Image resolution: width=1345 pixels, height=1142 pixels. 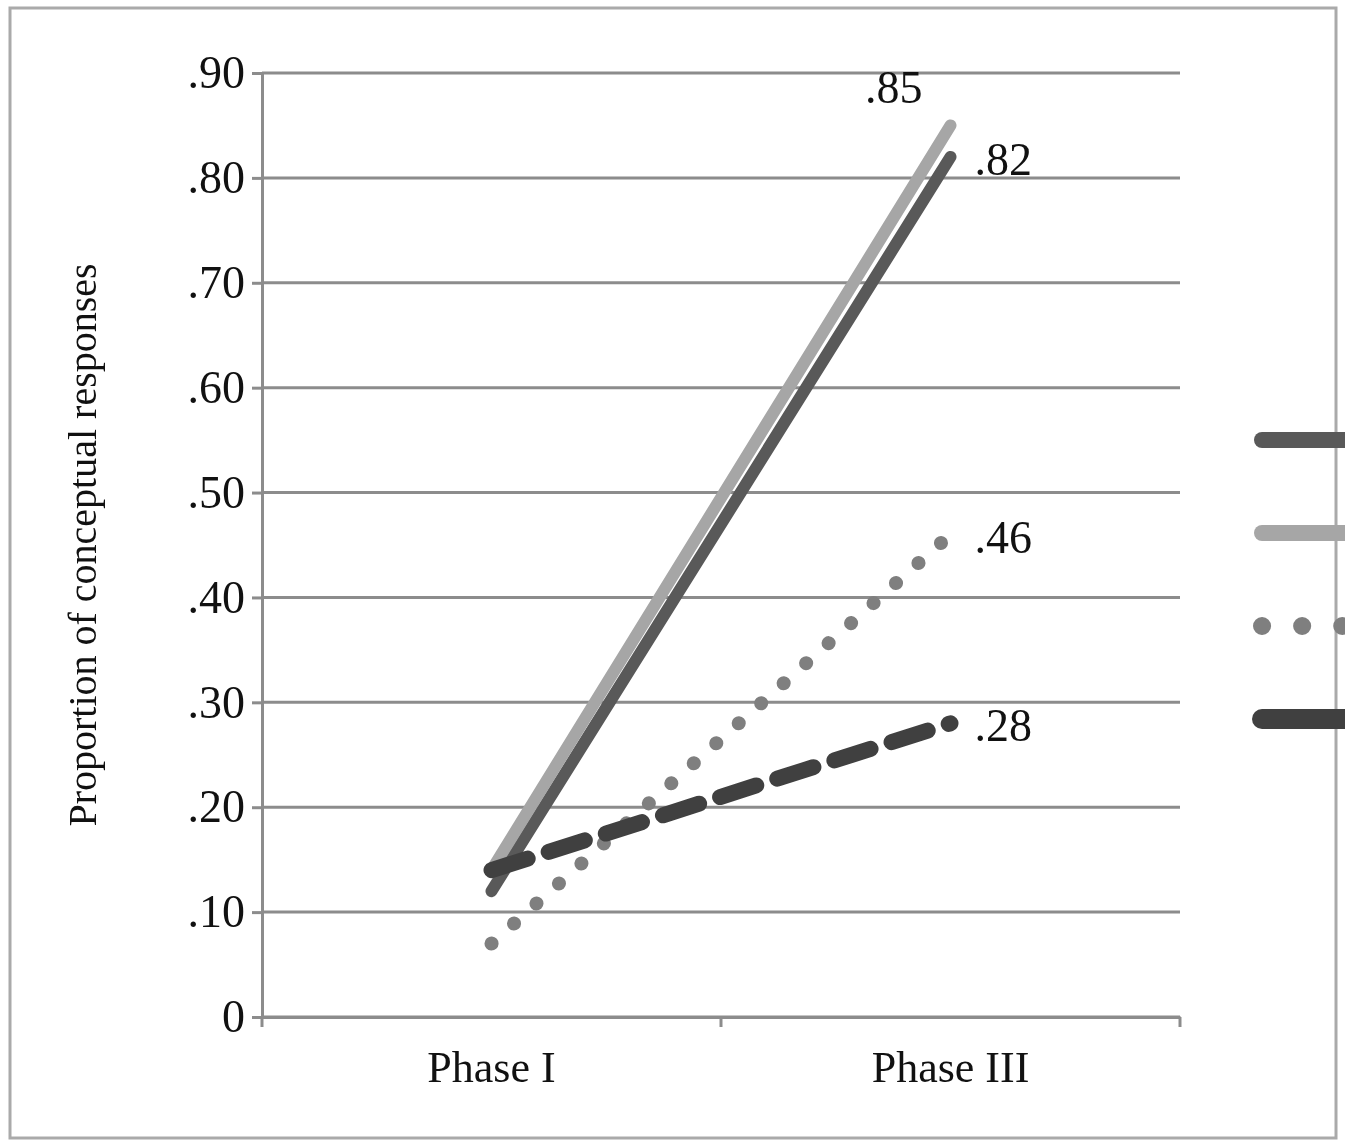 I want to click on data-label: .85, so click(x=894, y=88).